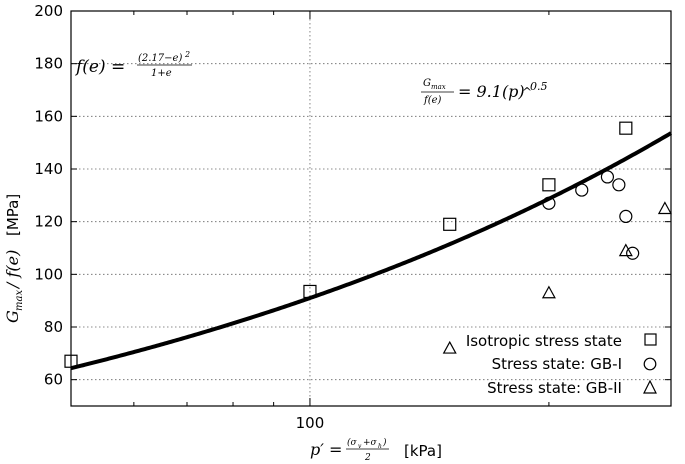 This screenshot has height=464, width=685. Describe the element at coordinates (376, 450) in the screenshot. I see `x-axis-label: p′ = (σ v +σ h ) 2 [kPa]` at that location.